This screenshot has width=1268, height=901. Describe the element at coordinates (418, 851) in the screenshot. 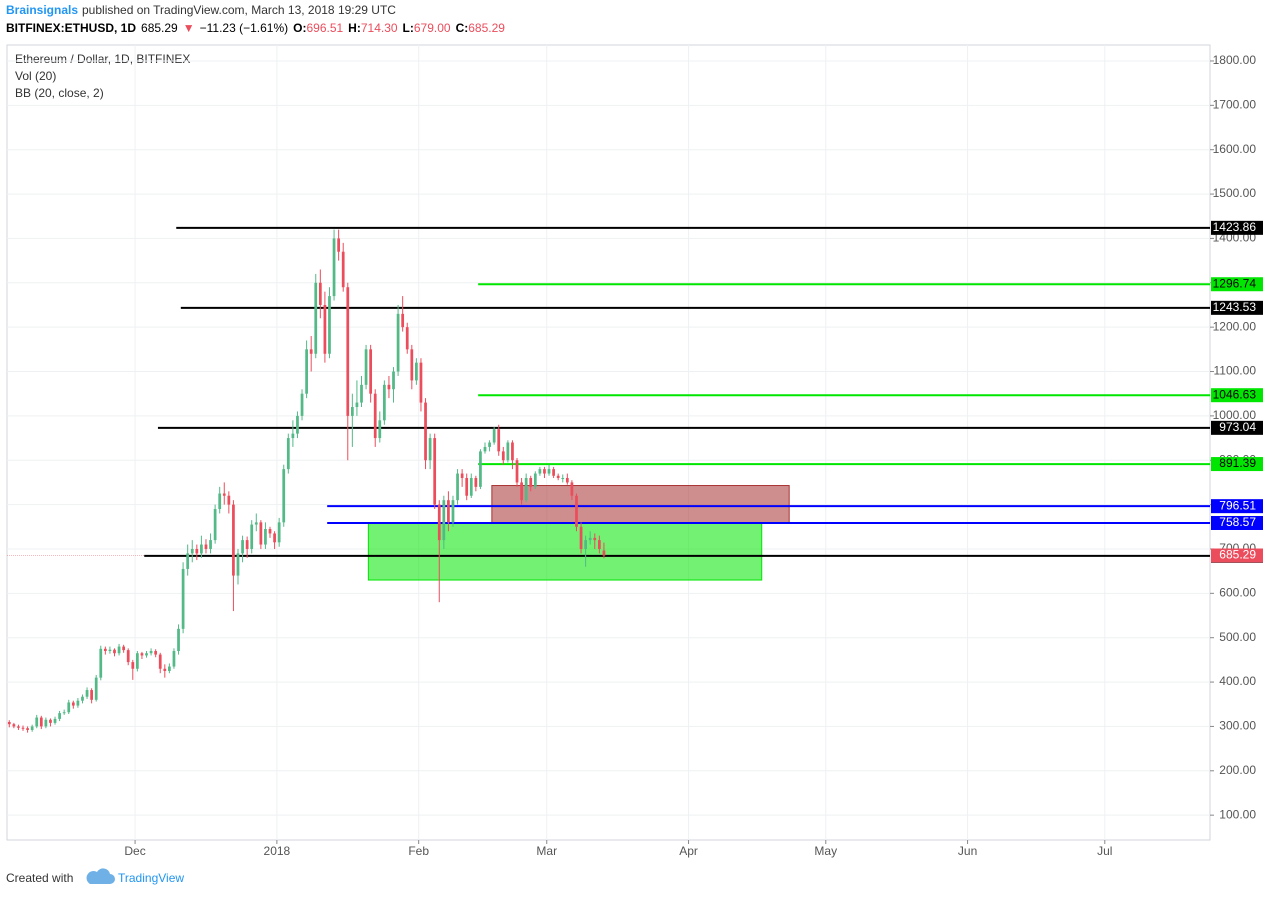

I see `x-tick-label: Feb` at that location.